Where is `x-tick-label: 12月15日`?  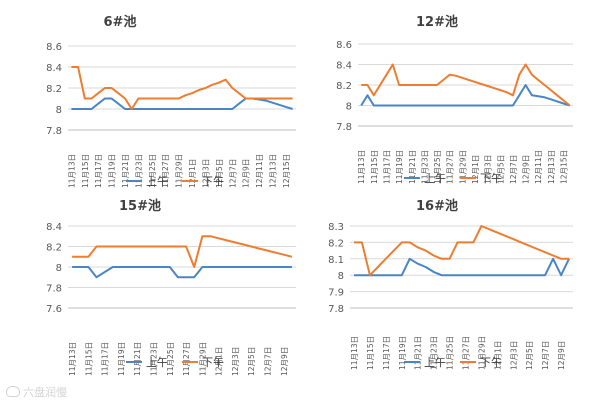
x-tick-label: 12月15日 is located at coordinates (564, 167).